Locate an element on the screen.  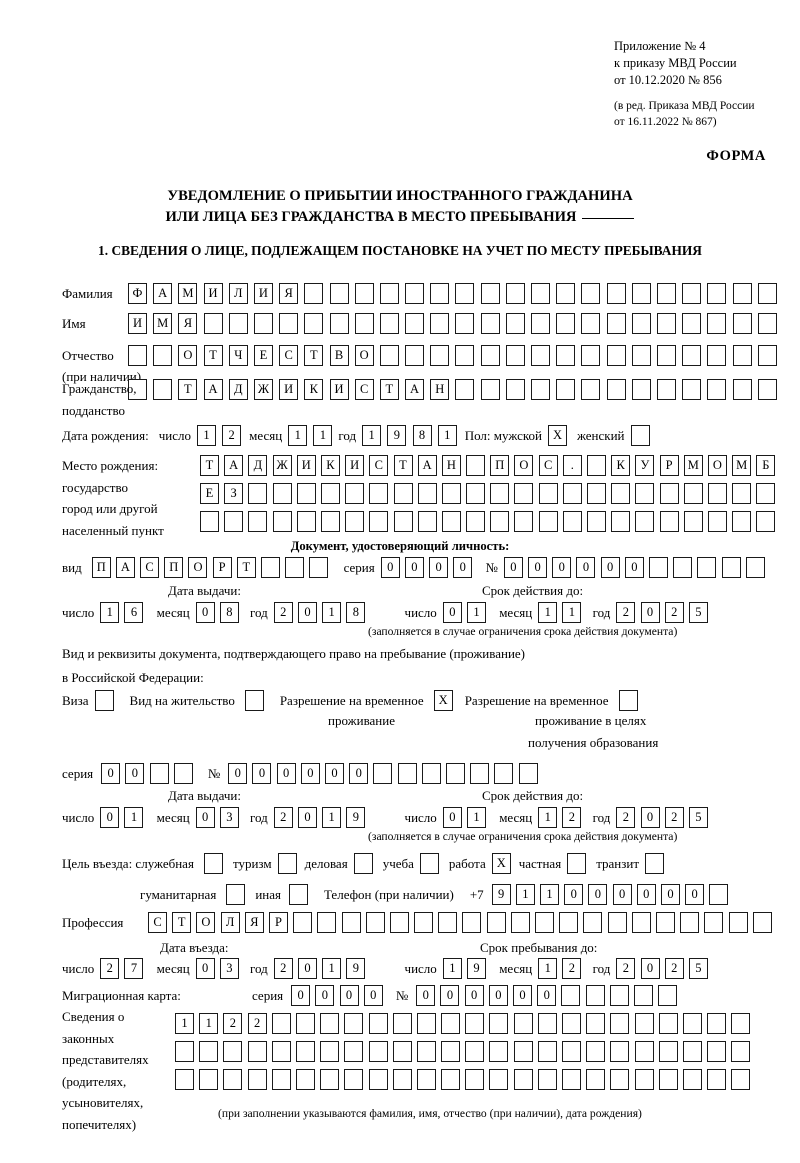
legal-rep-cells-line2 is located at coordinates (465, 1051).